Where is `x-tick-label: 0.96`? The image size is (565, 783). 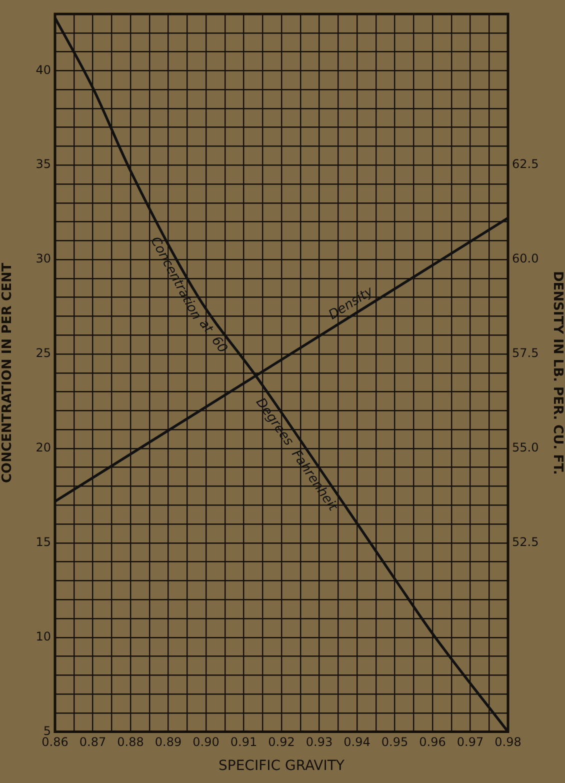
x-tick-label: 0.96 is located at coordinates (432, 742).